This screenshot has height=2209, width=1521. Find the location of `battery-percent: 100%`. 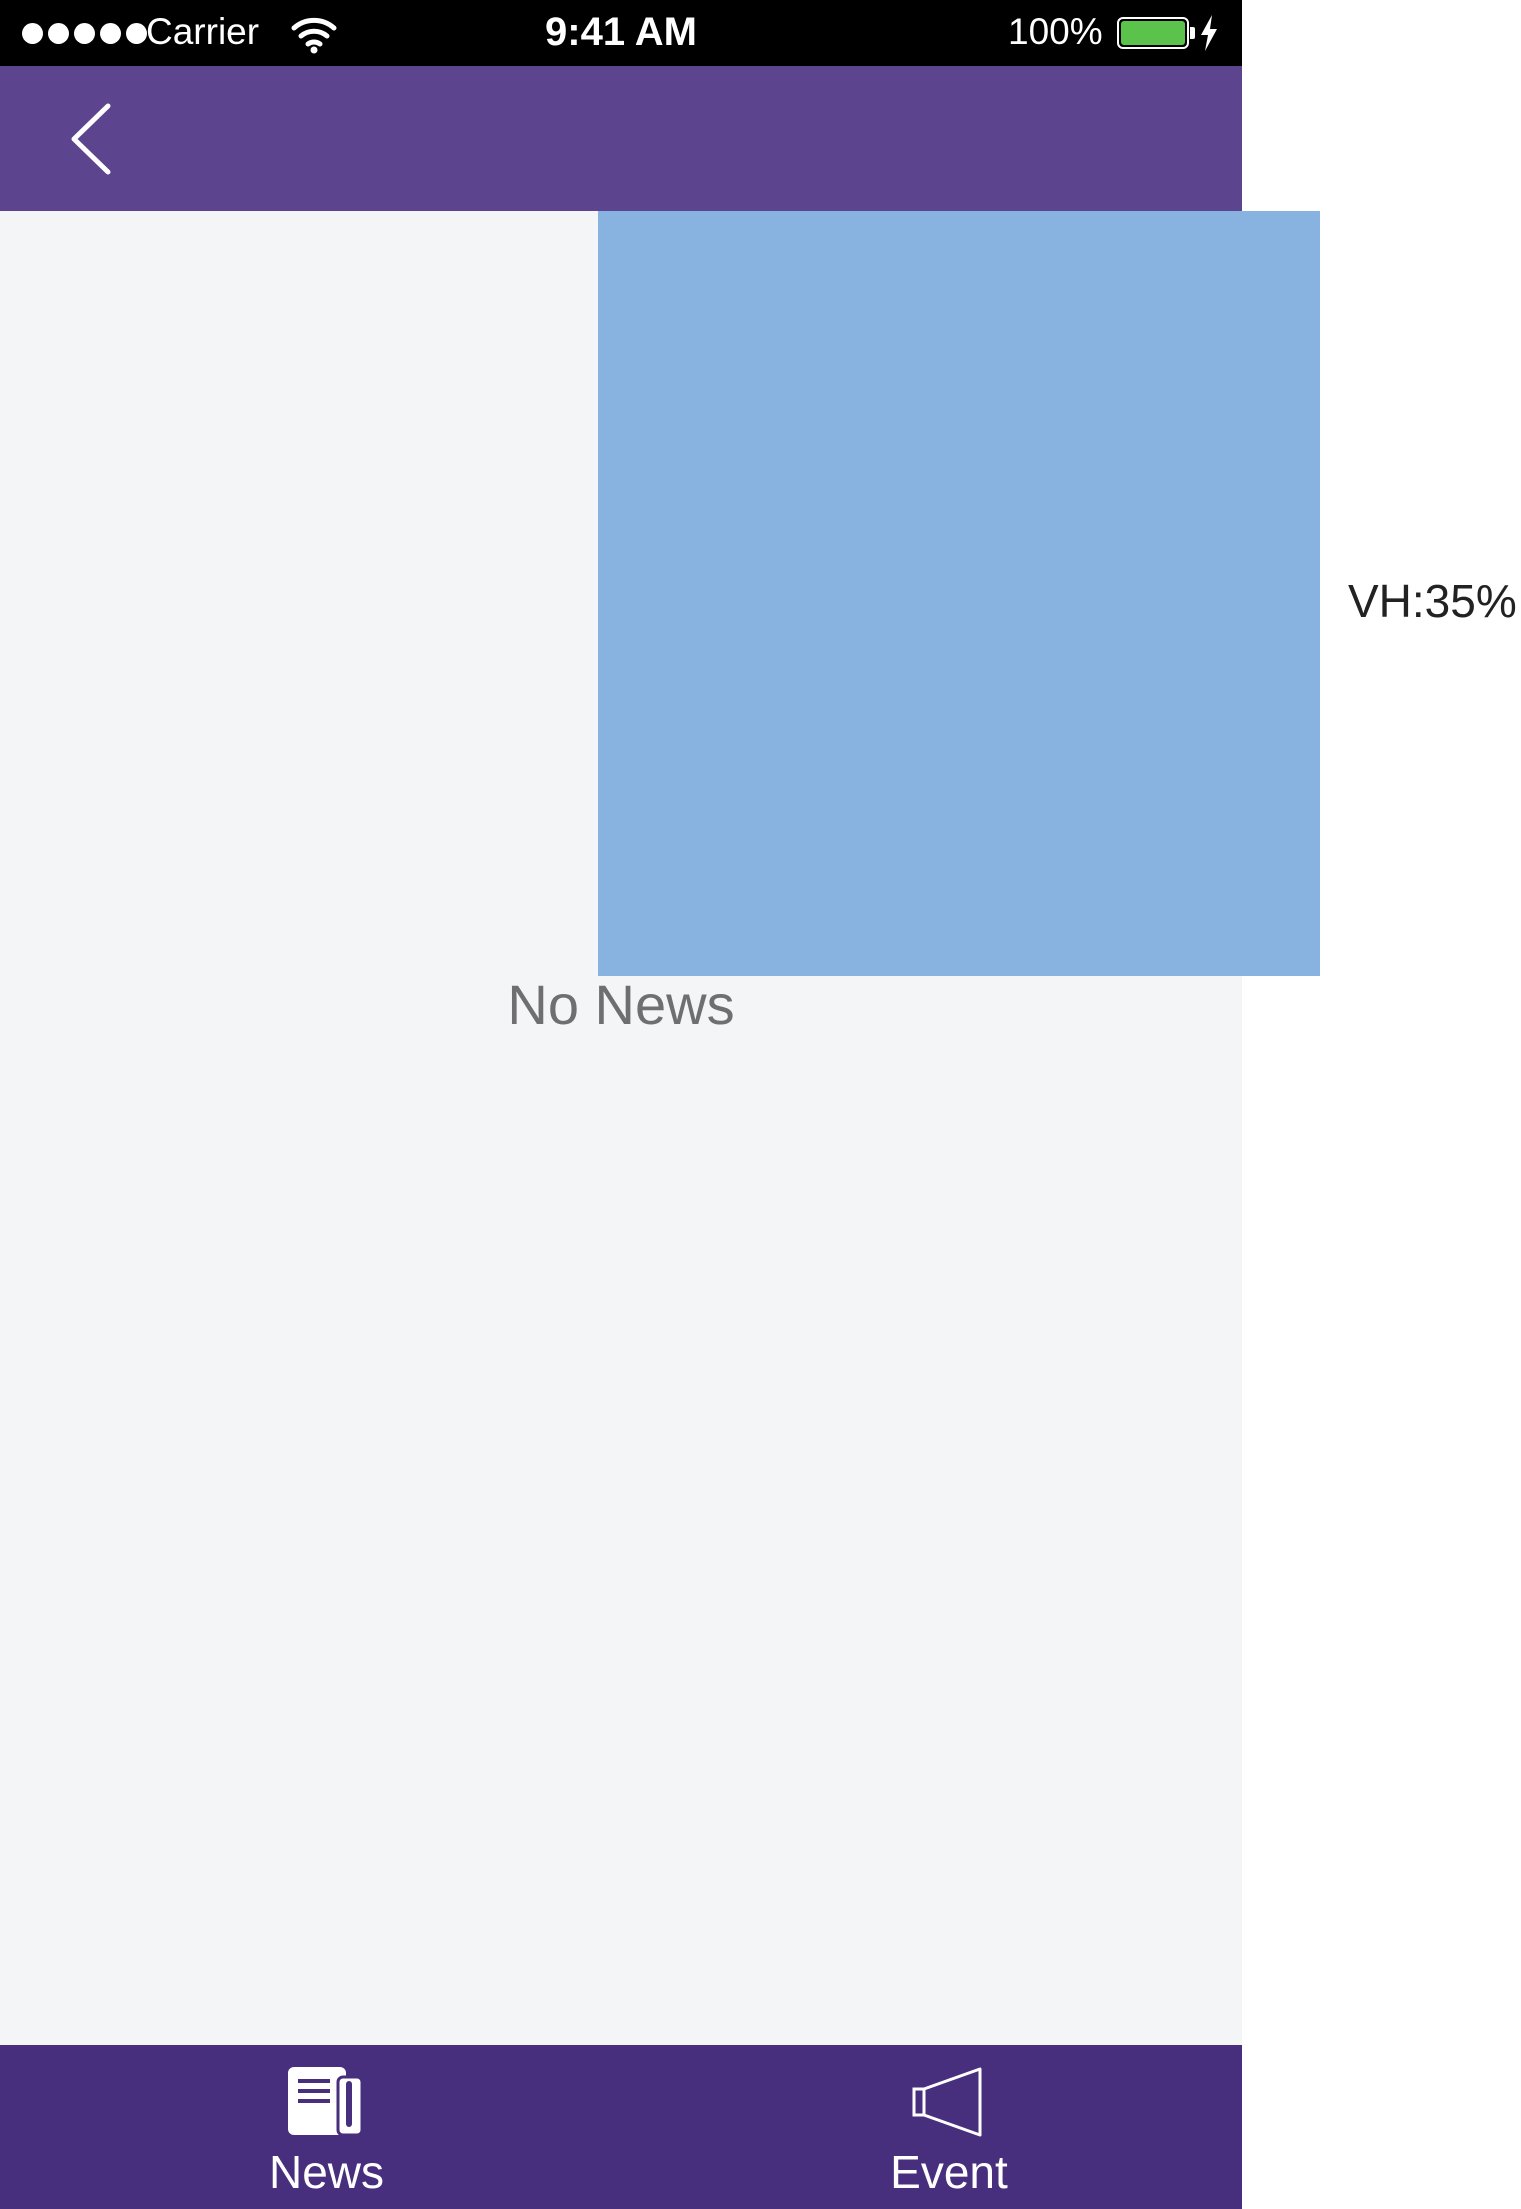

battery-percent: 100% is located at coordinates (1055, 31).